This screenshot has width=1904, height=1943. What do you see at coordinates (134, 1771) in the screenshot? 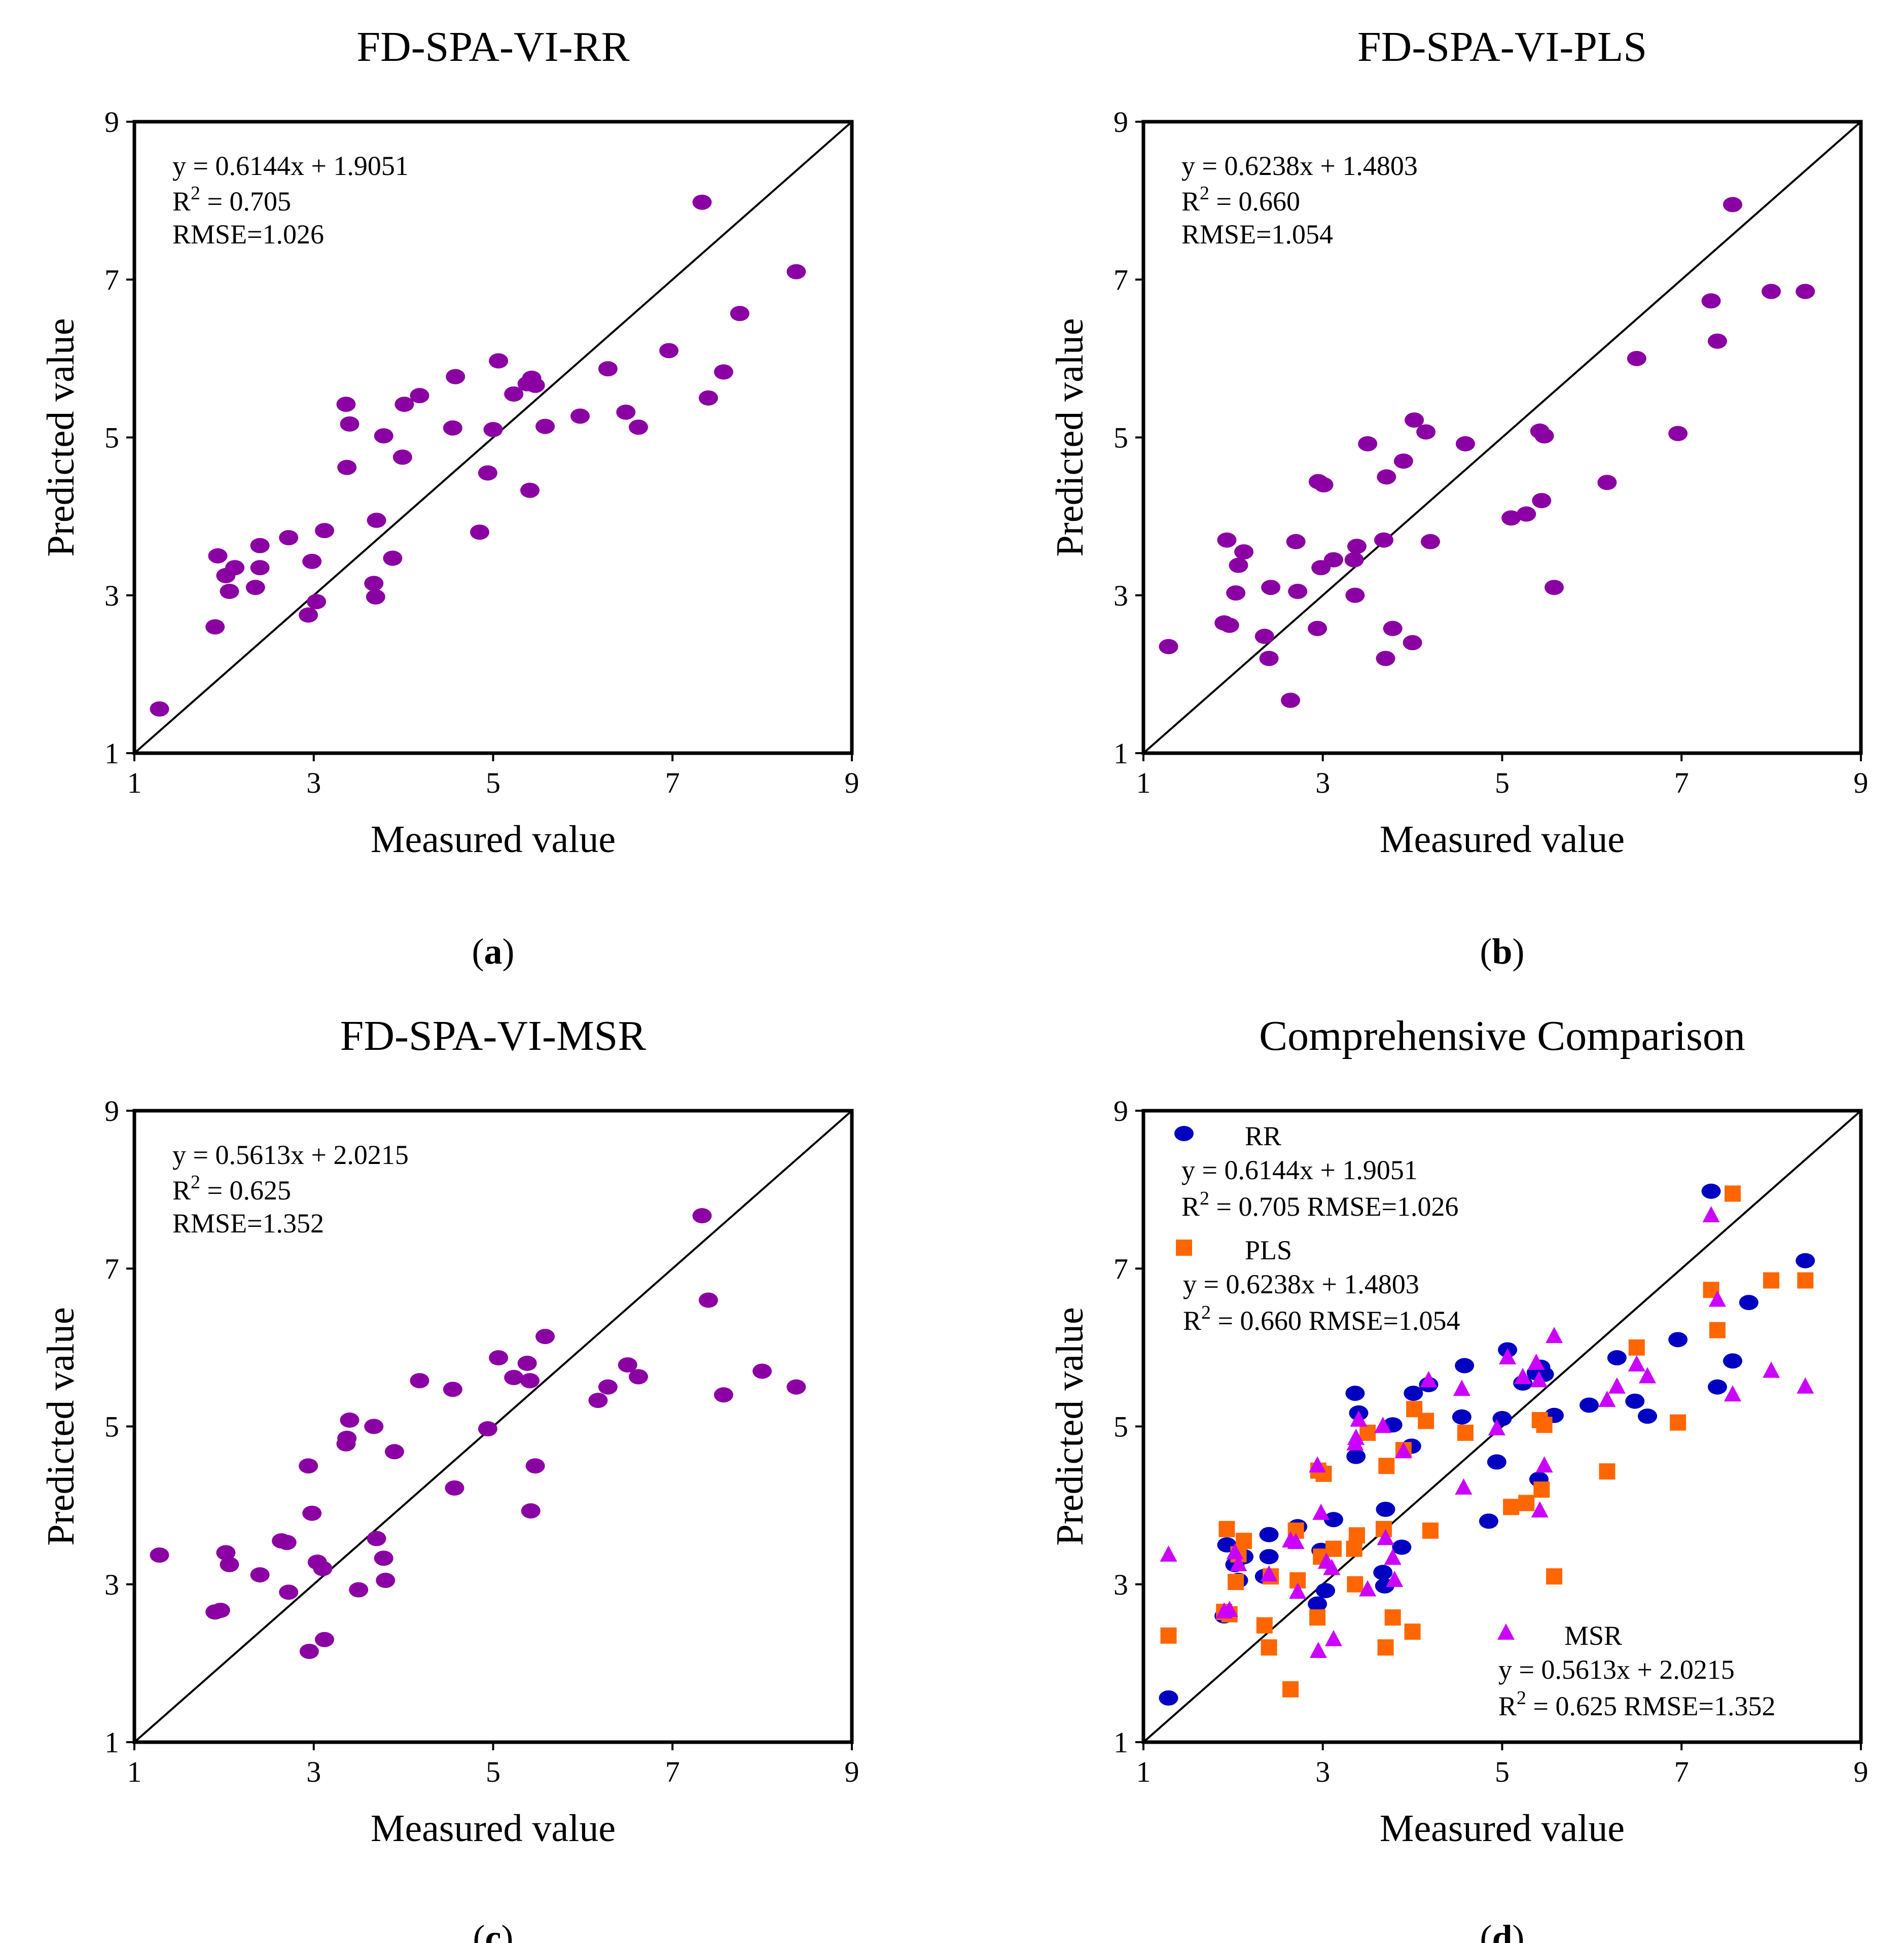
I see `x-tick-label: 1` at bounding box center [134, 1771].